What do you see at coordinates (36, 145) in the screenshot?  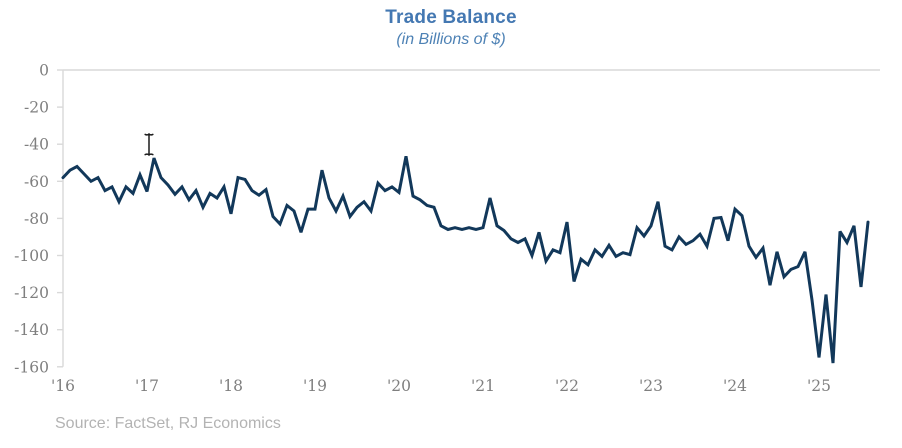 I see `y-axis-label: -40` at bounding box center [36, 145].